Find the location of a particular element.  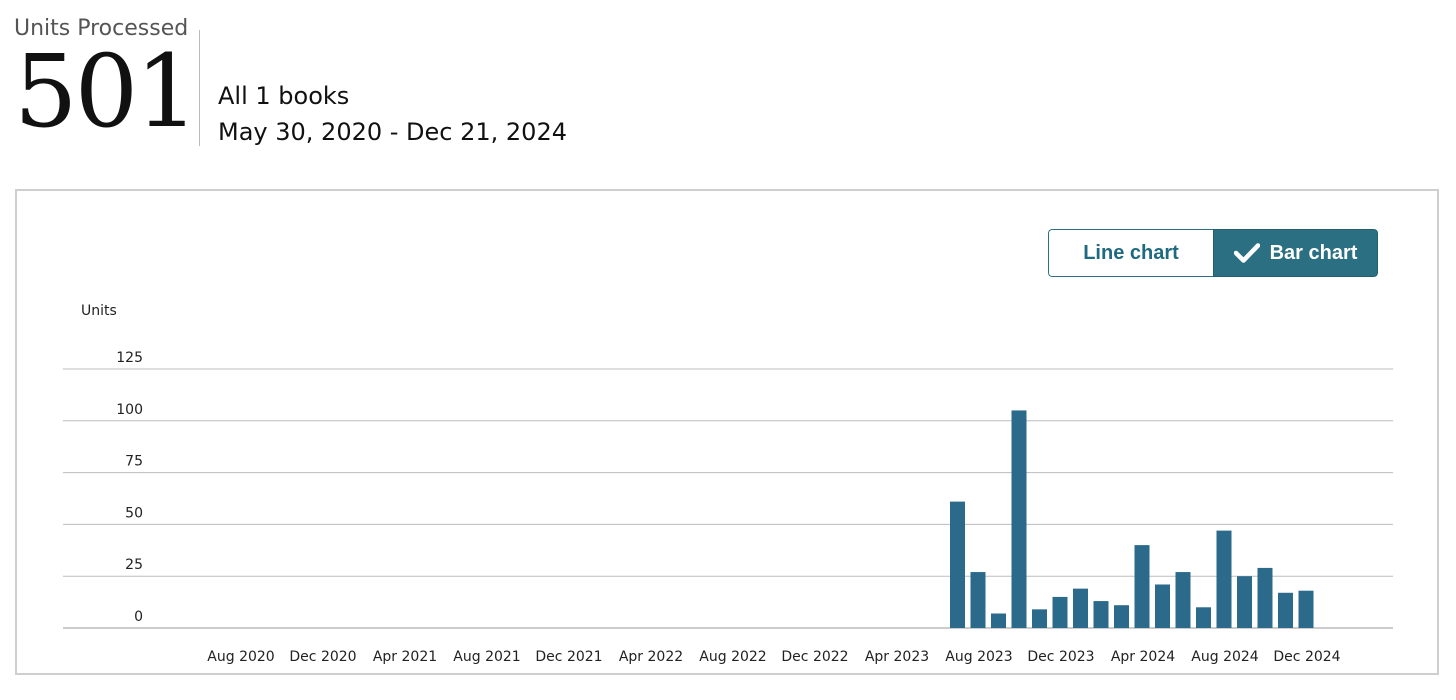

y-tick-label: 0 is located at coordinates (138, 617).